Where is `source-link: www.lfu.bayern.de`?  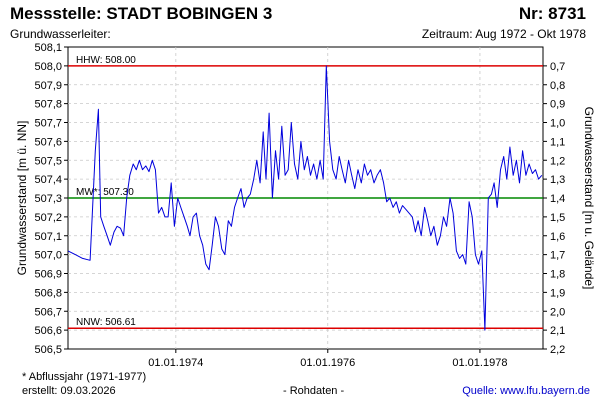
source-link: www.lfu.bayern.de is located at coordinates (545, 391).